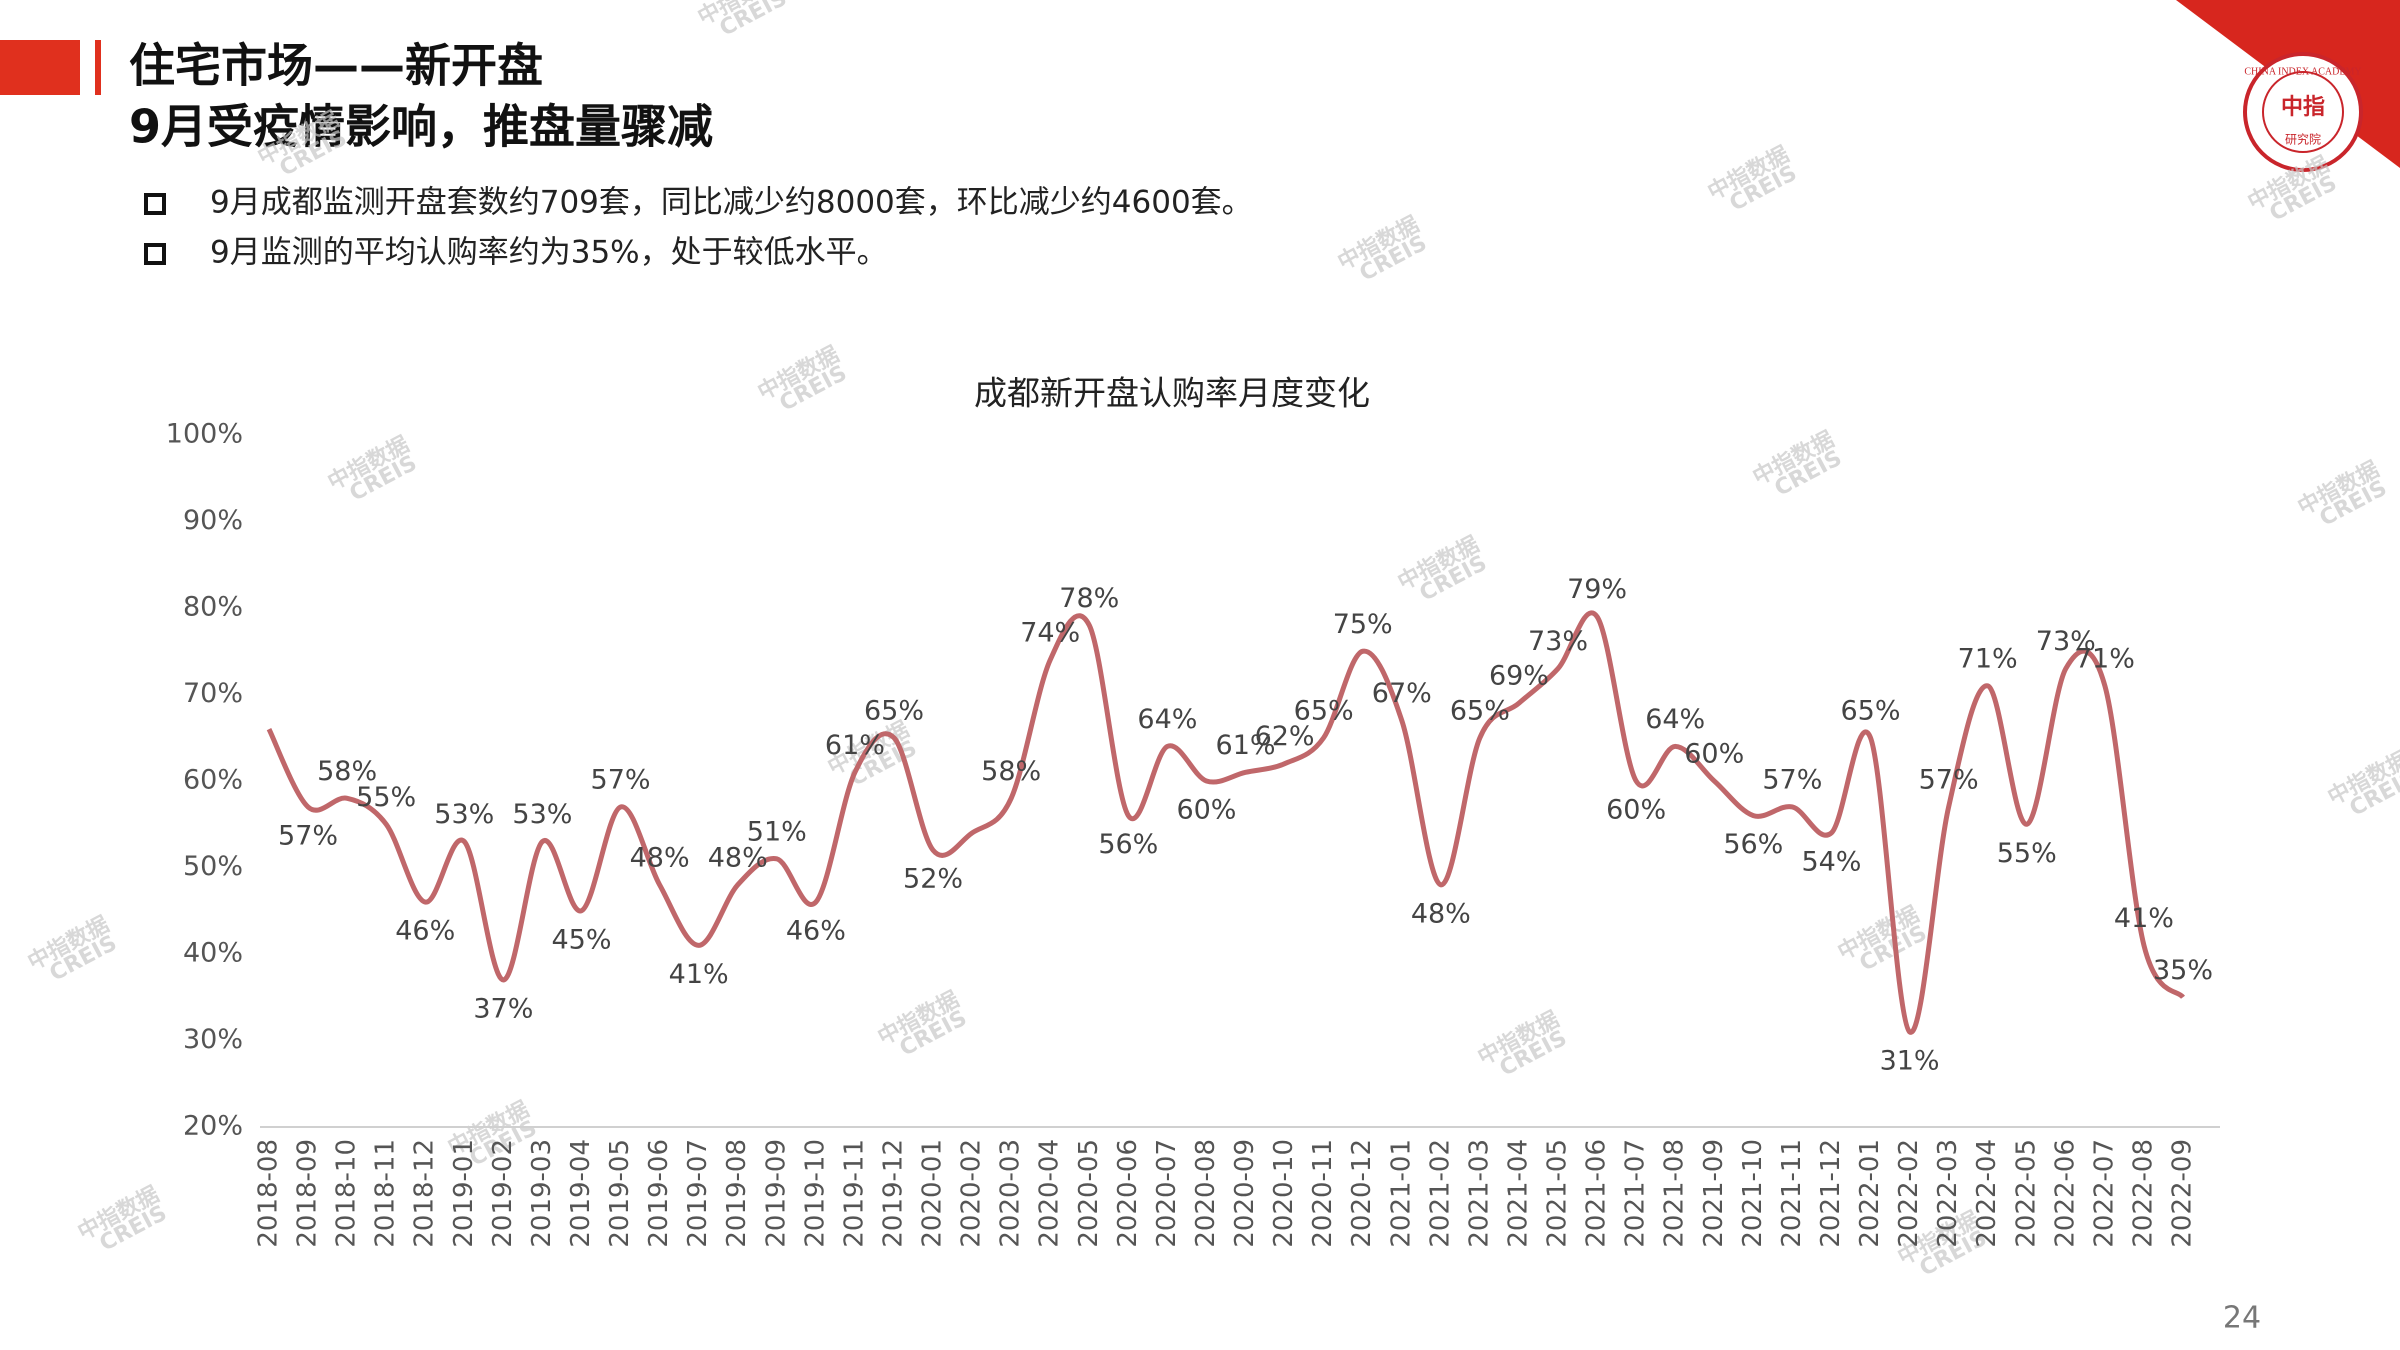 Image resolution: width=2400 pixels, height=1350 pixels. What do you see at coordinates (1948, 1193) in the screenshot?
I see `x-tick-label: 2022-03` at bounding box center [1948, 1193].